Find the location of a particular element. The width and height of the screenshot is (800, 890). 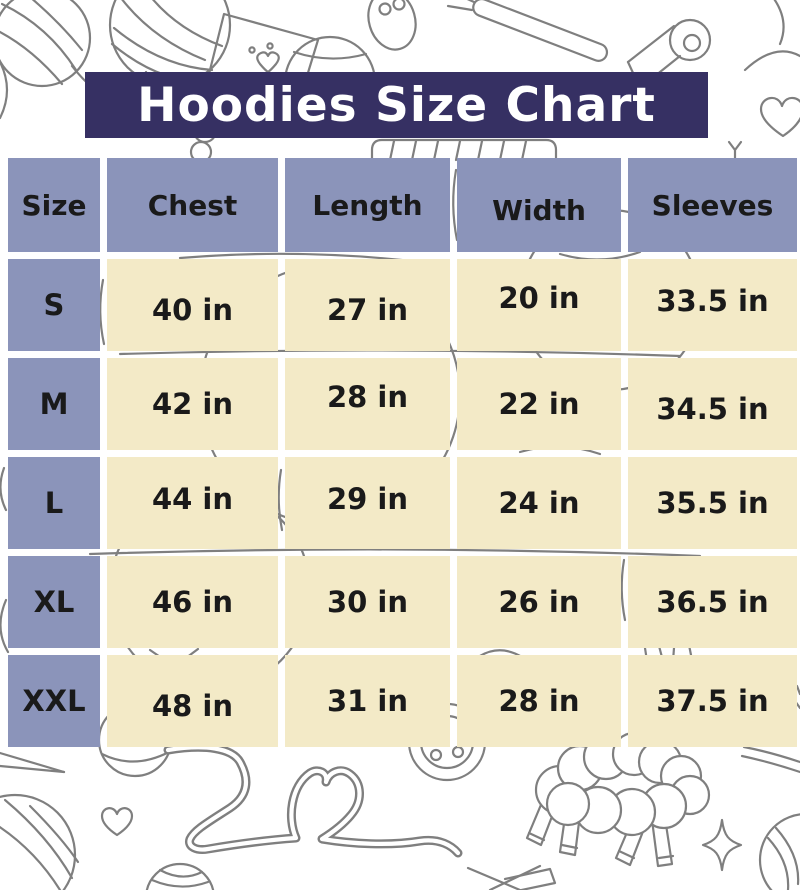

cell-text: 34.5 in is located at coordinates (712, 409).